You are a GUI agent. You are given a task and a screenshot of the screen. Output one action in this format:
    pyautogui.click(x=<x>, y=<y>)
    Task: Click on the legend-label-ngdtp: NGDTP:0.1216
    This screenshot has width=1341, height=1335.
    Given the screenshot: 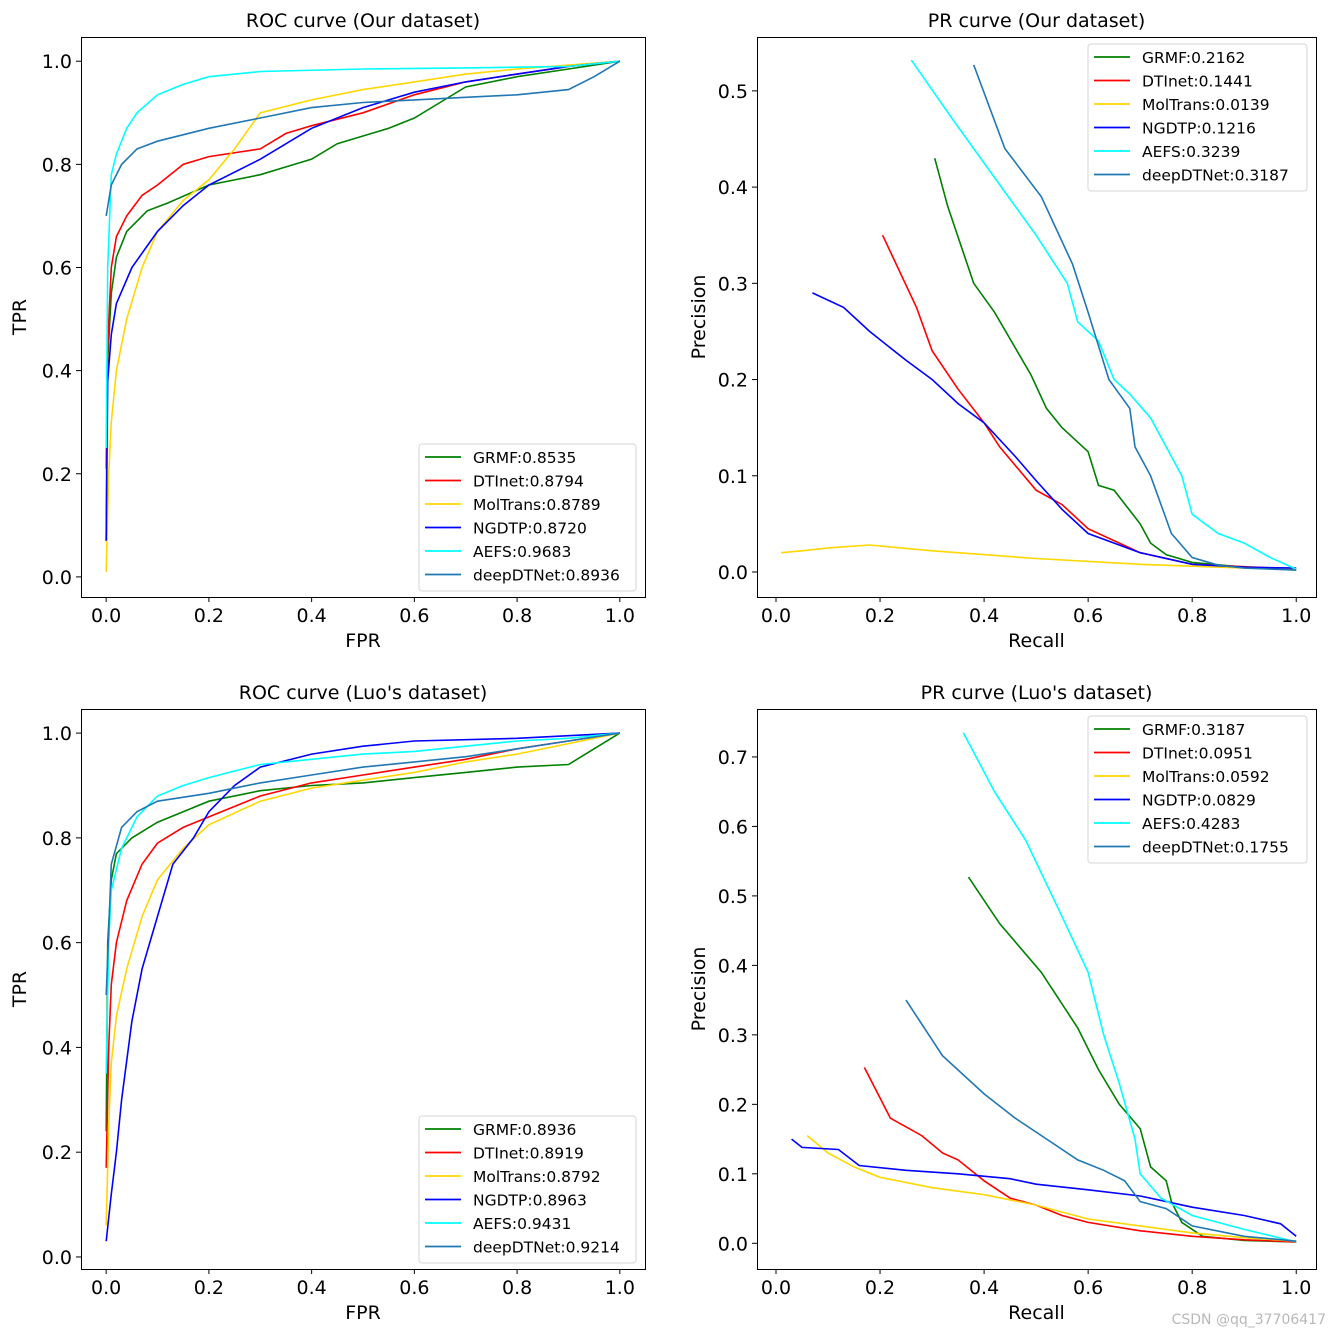 What is the action you would take?
    pyautogui.click(x=1199, y=129)
    